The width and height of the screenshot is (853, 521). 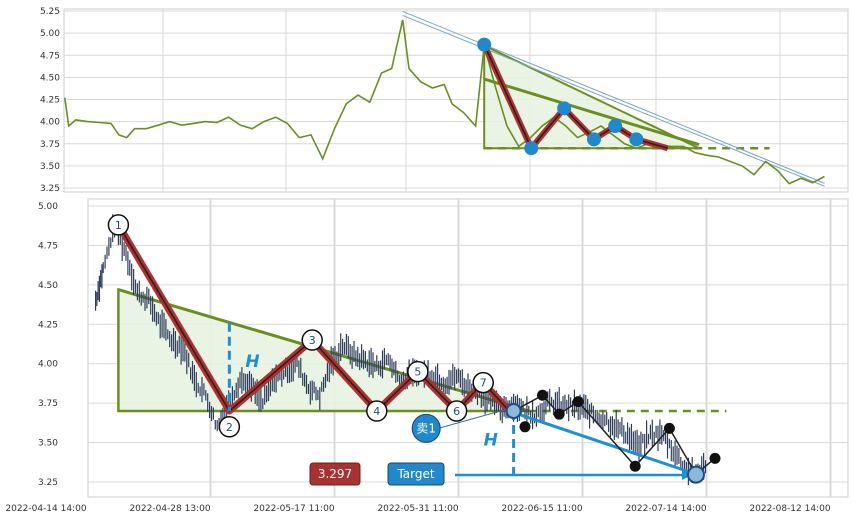 What do you see at coordinates (50, 34) in the screenshot?
I see `overview-y-tick-label: 5.00` at bounding box center [50, 34].